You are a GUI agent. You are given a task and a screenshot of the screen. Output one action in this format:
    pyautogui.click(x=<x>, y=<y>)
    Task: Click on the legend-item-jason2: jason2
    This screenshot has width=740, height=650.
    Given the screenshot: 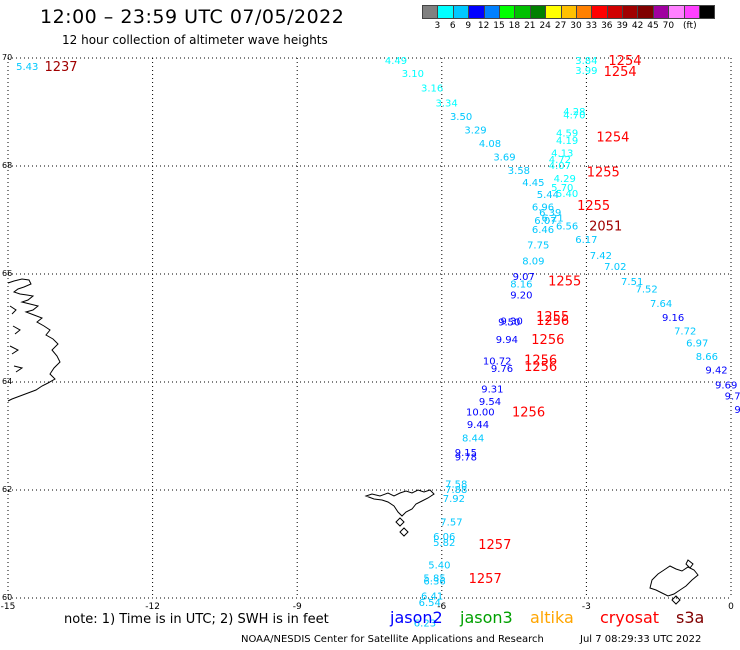 What is the action you would take?
    pyautogui.click(x=416, y=617)
    